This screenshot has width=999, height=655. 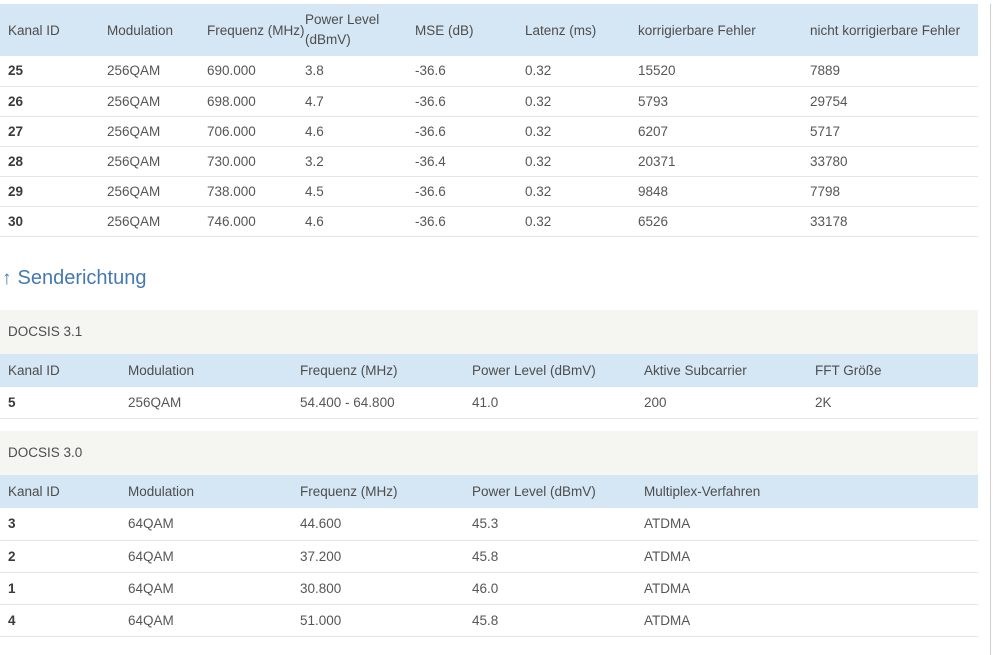 What do you see at coordinates (462, 30) in the screenshot?
I see `column-header: MSE (dB)` at bounding box center [462, 30].